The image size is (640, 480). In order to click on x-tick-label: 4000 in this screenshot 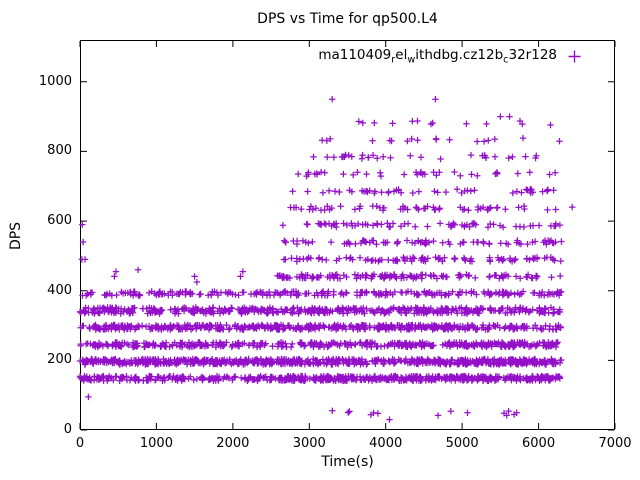, I will do `click(386, 443)`.